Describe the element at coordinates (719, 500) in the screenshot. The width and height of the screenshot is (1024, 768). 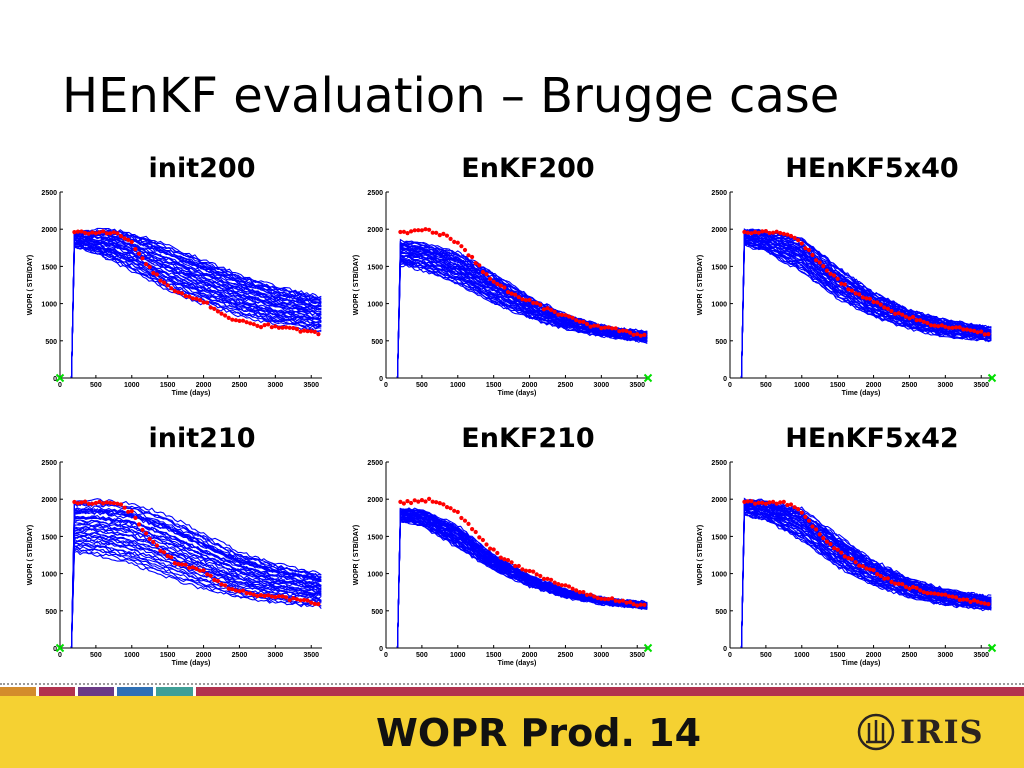
I see `y-tick-label: 2000` at that location.